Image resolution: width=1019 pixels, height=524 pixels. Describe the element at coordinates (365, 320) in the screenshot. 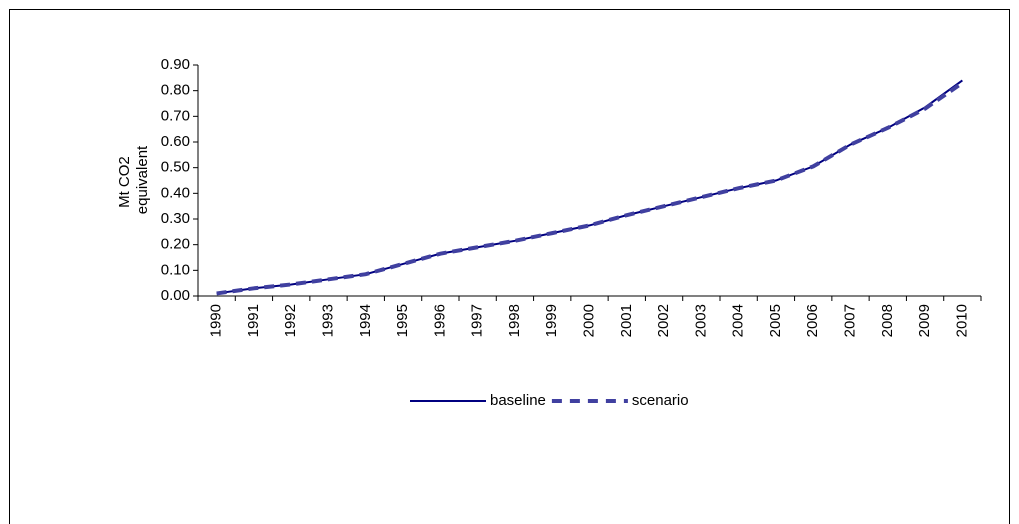

I see `x-tick-label: 1994` at that location.